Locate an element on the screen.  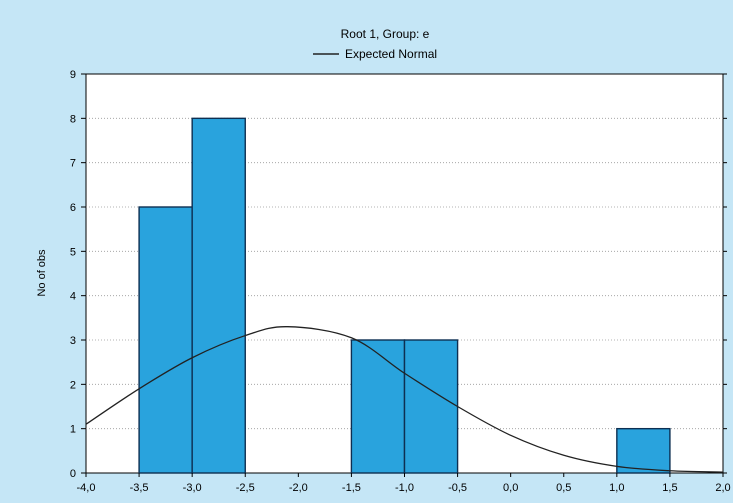
x-tick-label-9: 0,5 is located at coordinates (563, 488).